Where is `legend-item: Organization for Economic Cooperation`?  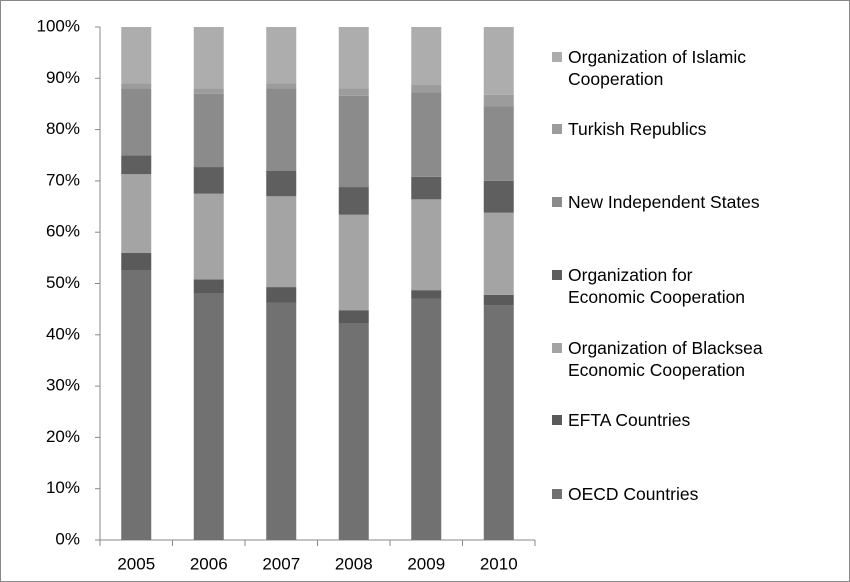 legend-item: Organization for Economic Cooperation is located at coordinates (662, 286).